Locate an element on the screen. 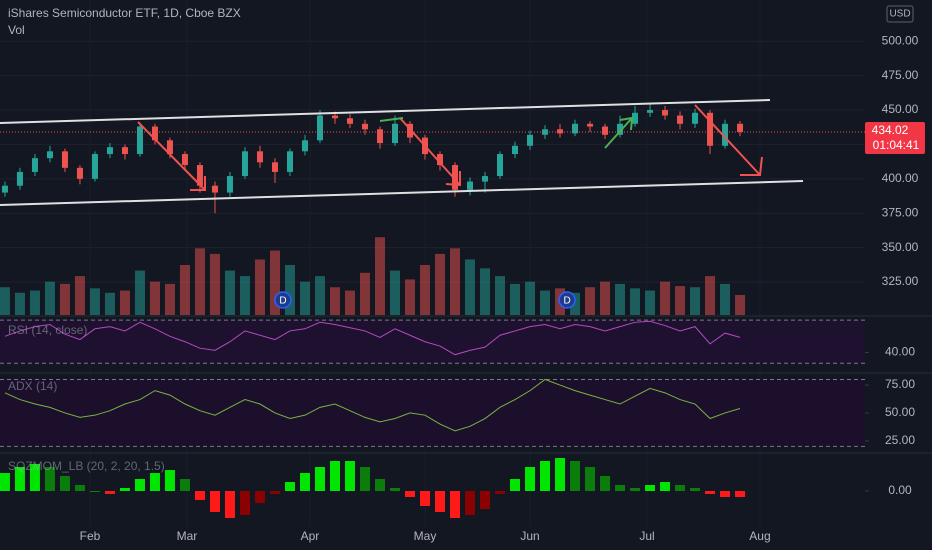  y-tick-label: 50.00 is located at coordinates (900, 412).